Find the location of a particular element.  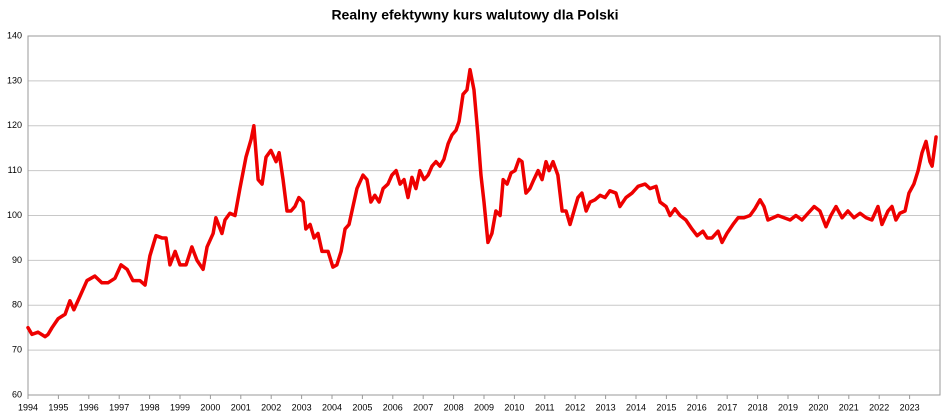

y-tick-label: 140 is located at coordinates (14, 35).